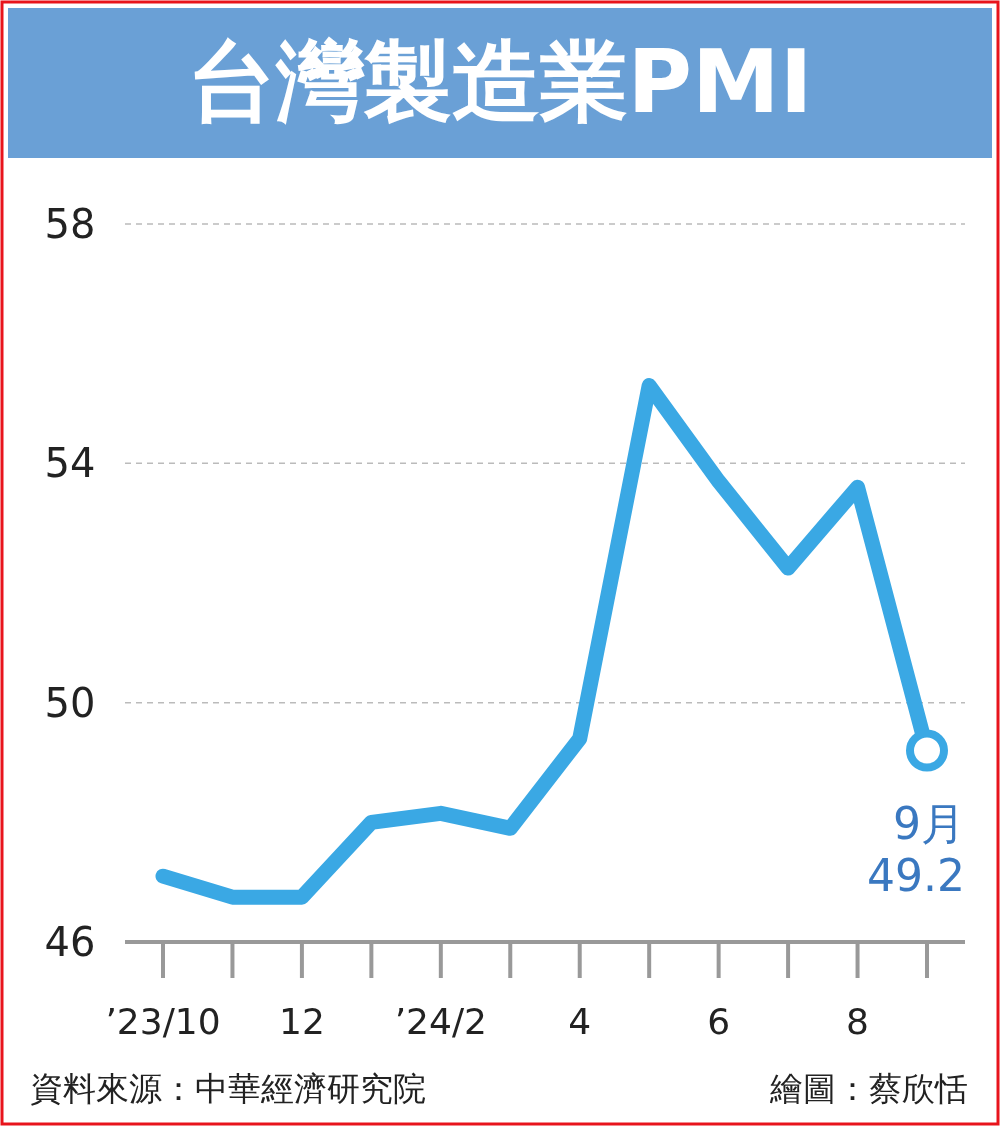 The width and height of the screenshot is (1000, 1126). What do you see at coordinates (868, 1088) in the screenshot?
I see `text: 繪圖：蔡欣恬` at bounding box center [868, 1088].